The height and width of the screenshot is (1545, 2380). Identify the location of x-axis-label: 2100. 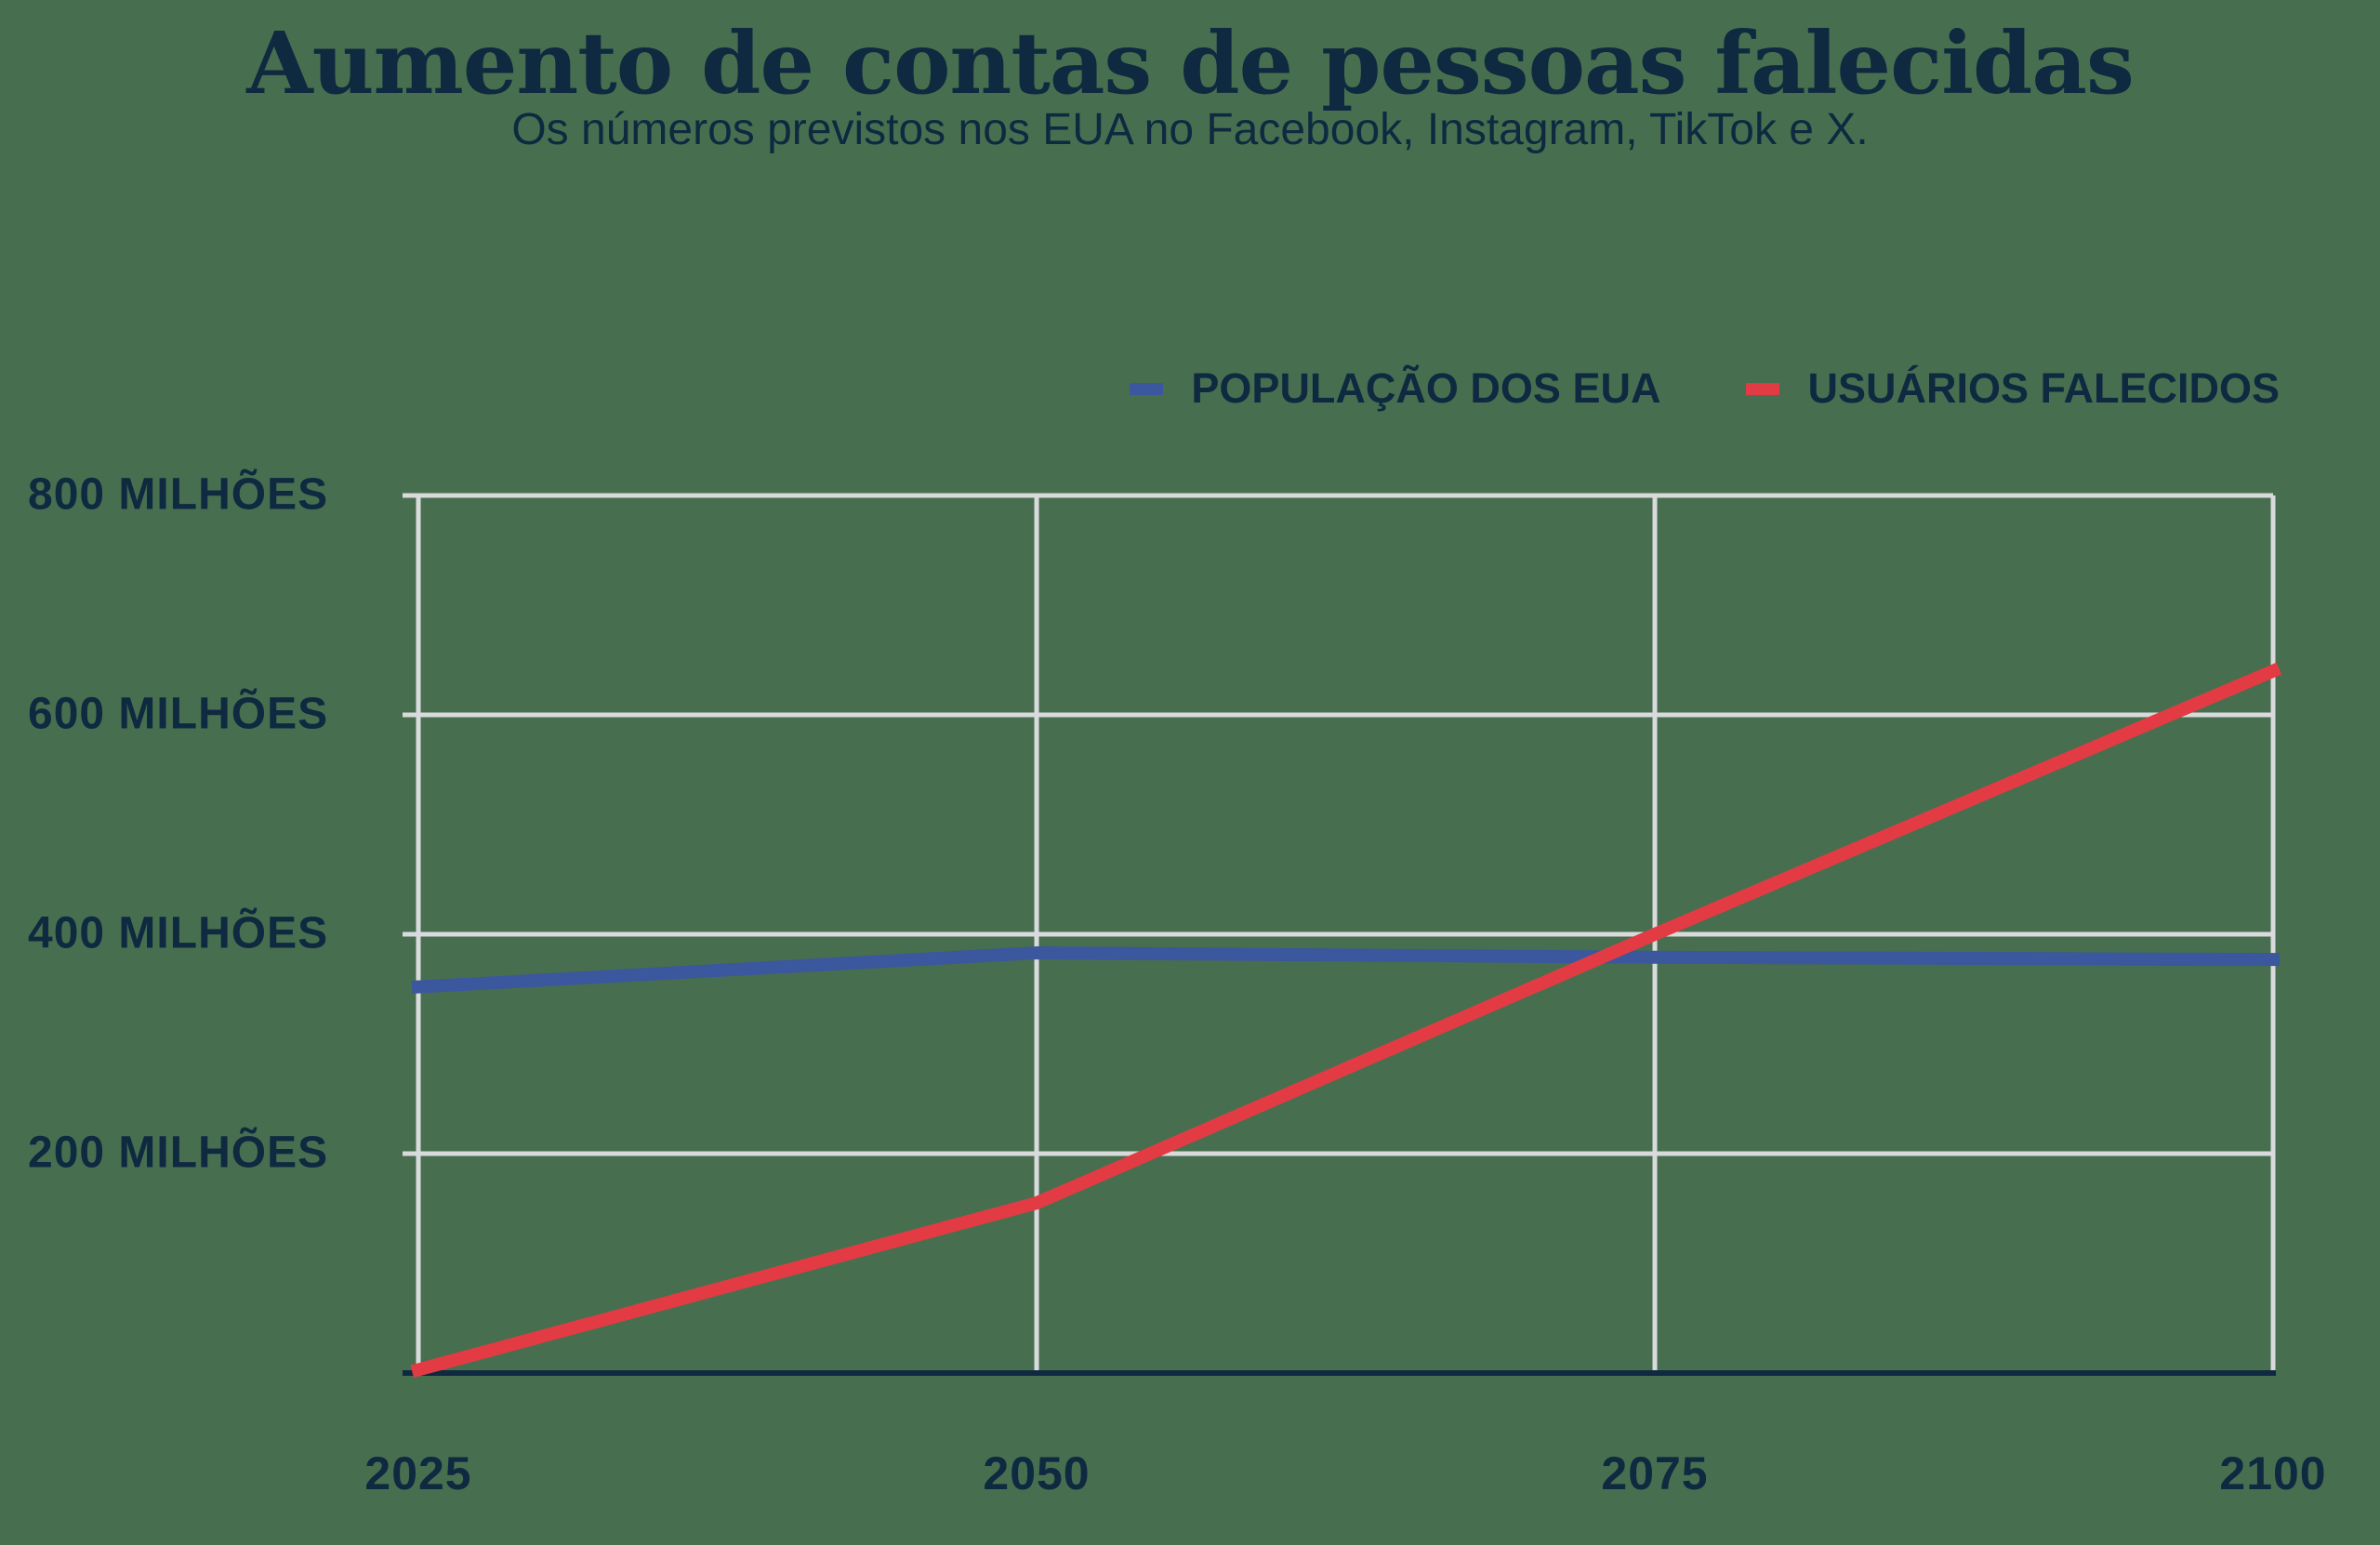
(2273, 1473).